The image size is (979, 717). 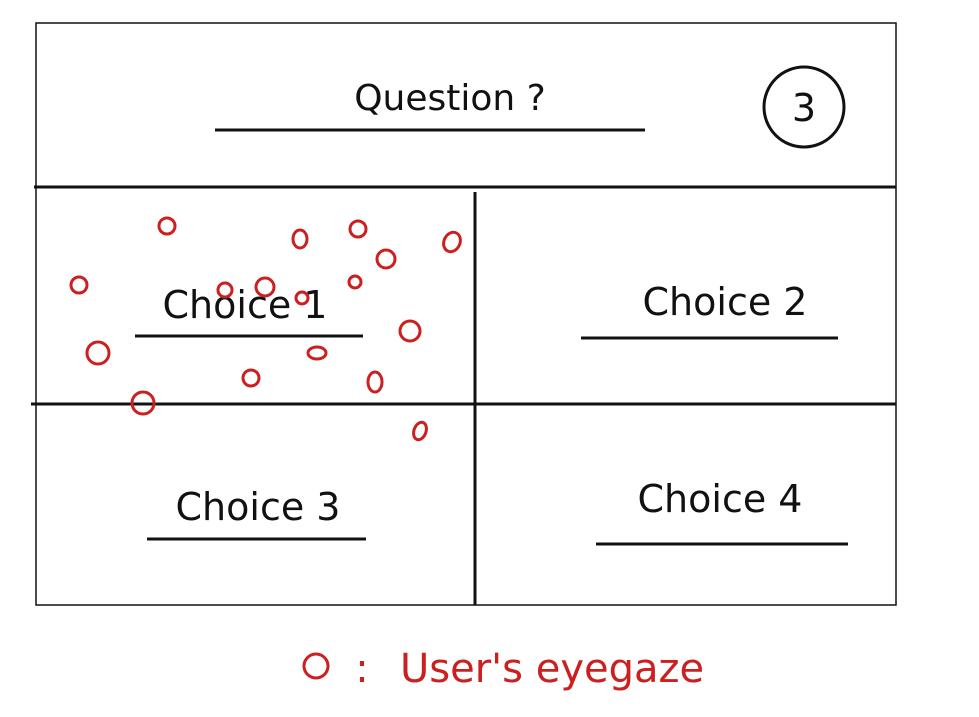 I want to click on choice-3: Choice 3, so click(x=256, y=513).